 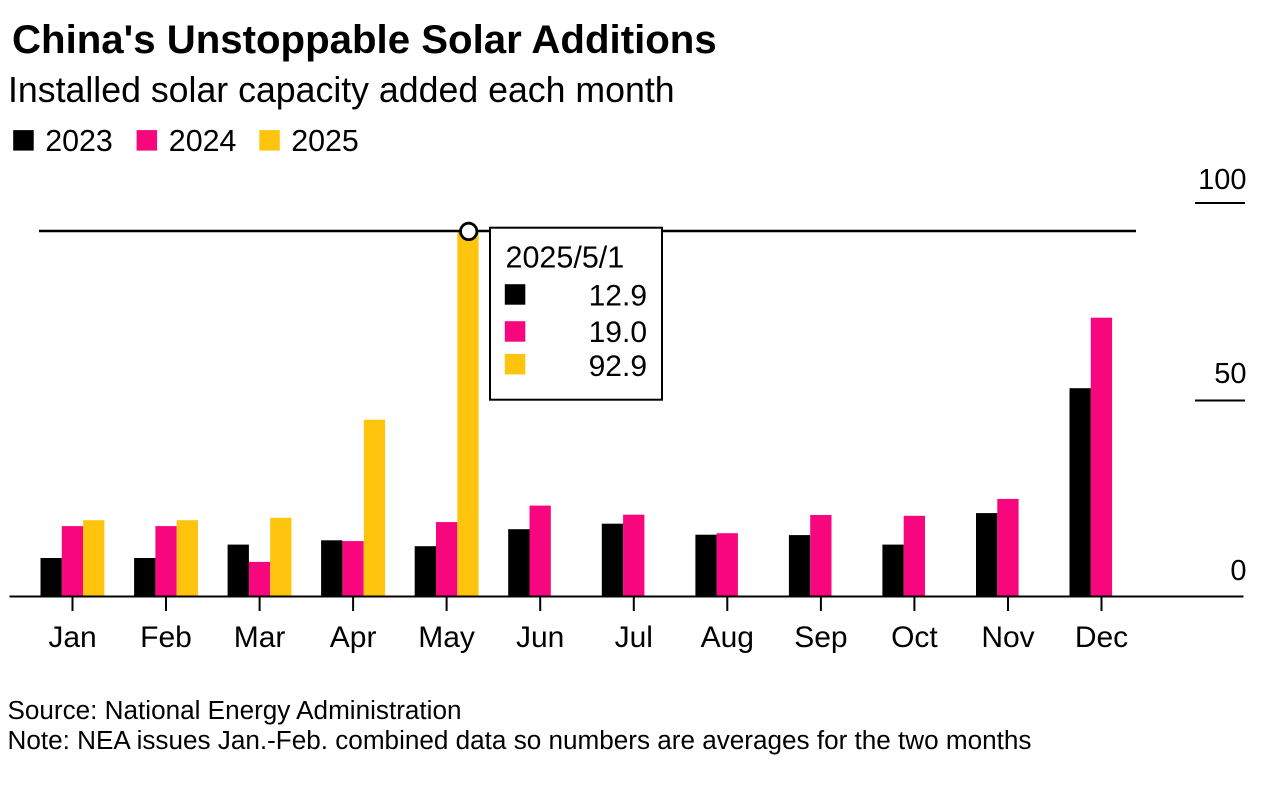 What do you see at coordinates (634, 637) in the screenshot?
I see `svg-text: Jul` at bounding box center [634, 637].